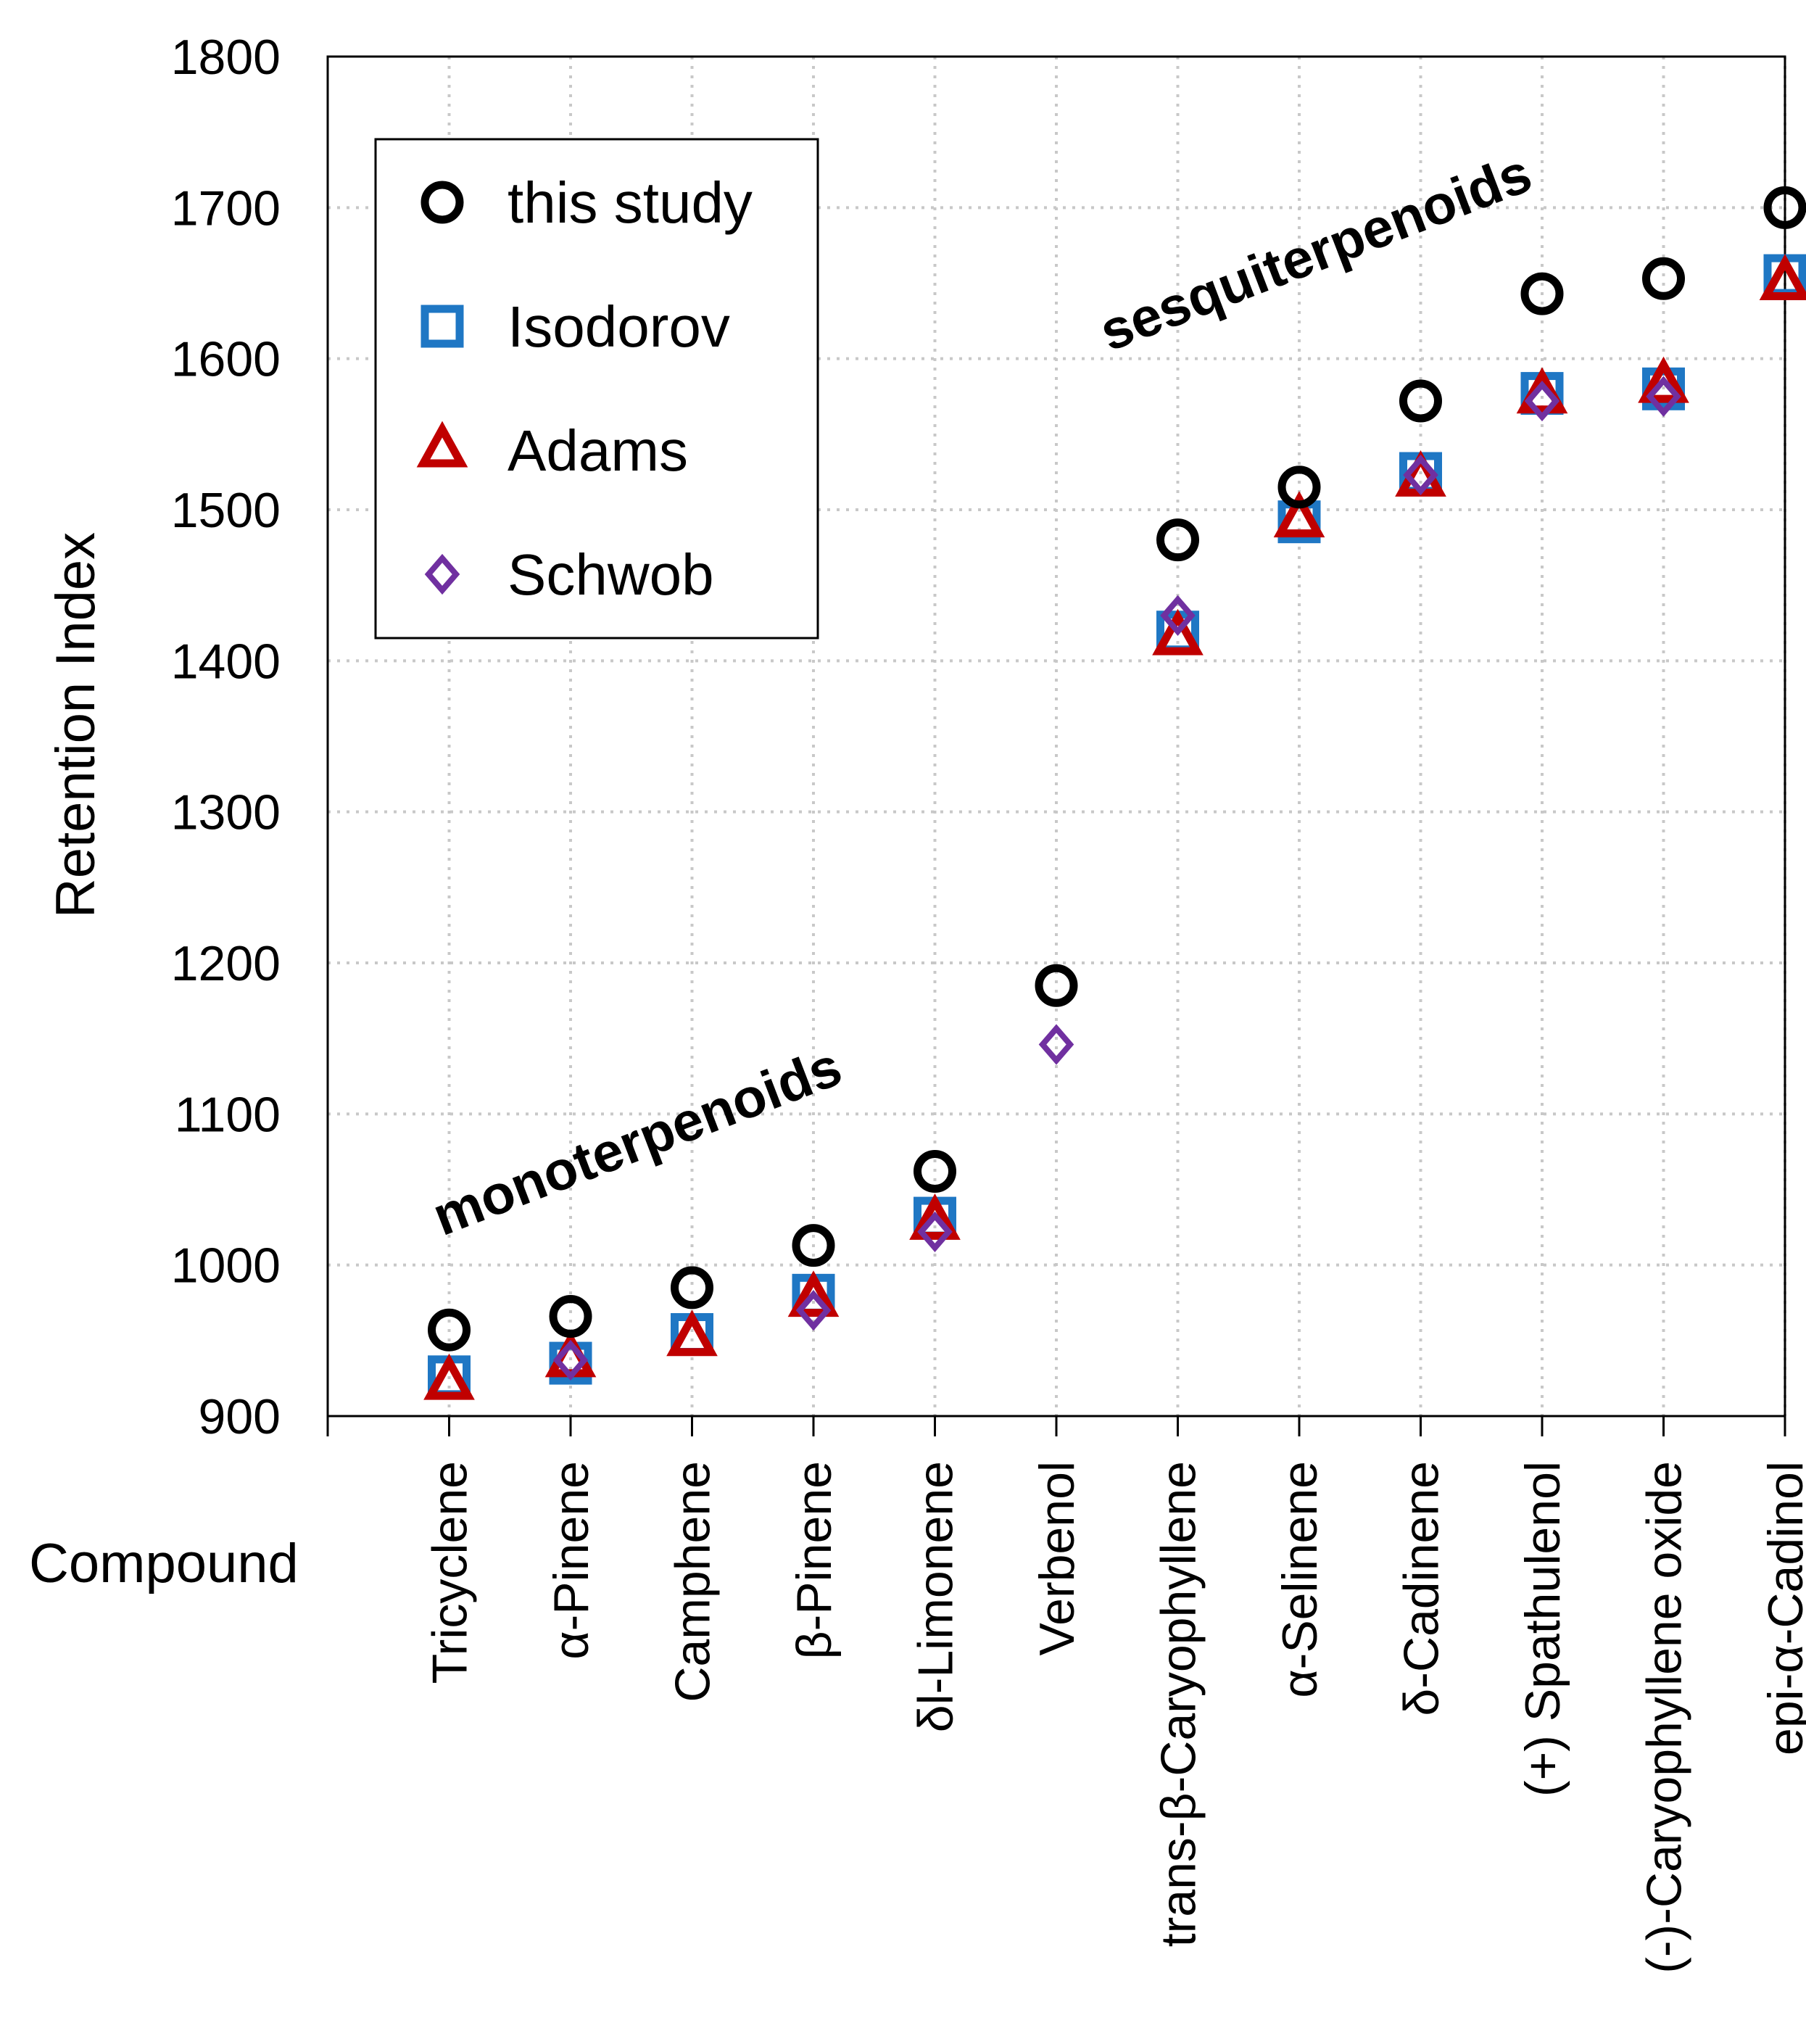  I want to click on y-tick-label: 1100, so click(228, 1114).